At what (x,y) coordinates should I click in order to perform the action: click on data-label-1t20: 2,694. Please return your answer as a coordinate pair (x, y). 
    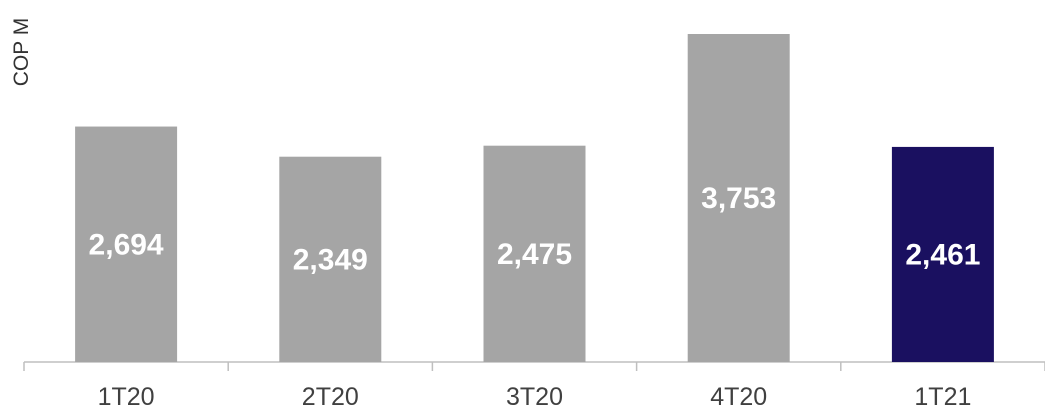
    Looking at the image, I should click on (126, 244).